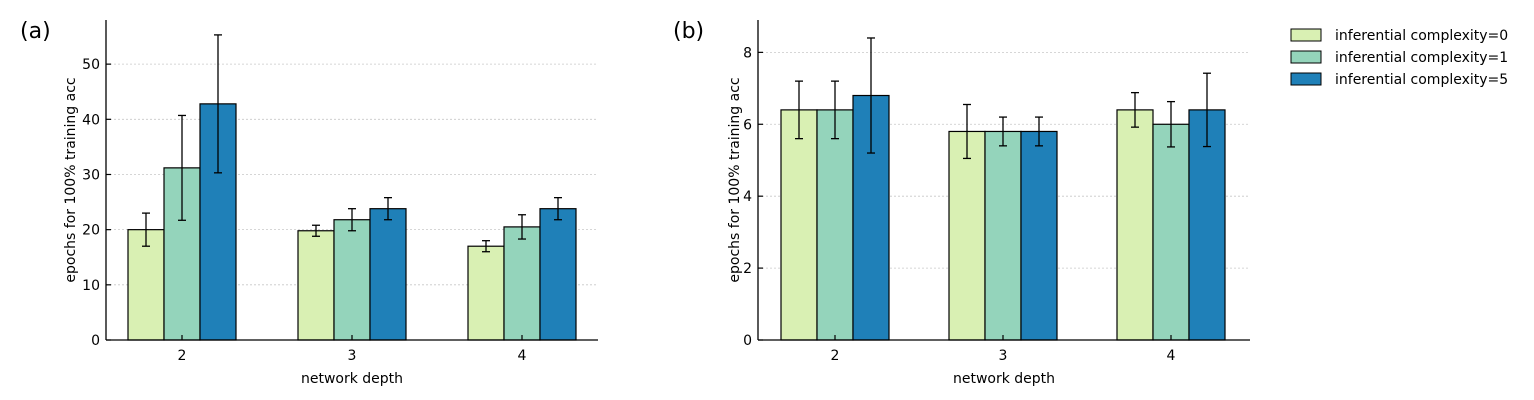 This screenshot has width=1534, height=400. Describe the element at coordinates (688, 31) in the screenshot. I see `panel-label: (b)` at that location.